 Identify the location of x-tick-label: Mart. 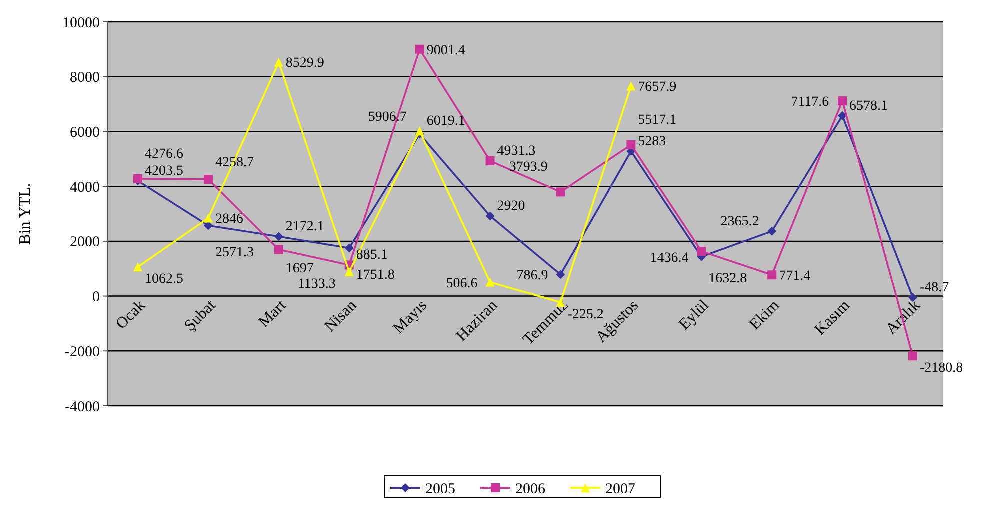
(273, 314).